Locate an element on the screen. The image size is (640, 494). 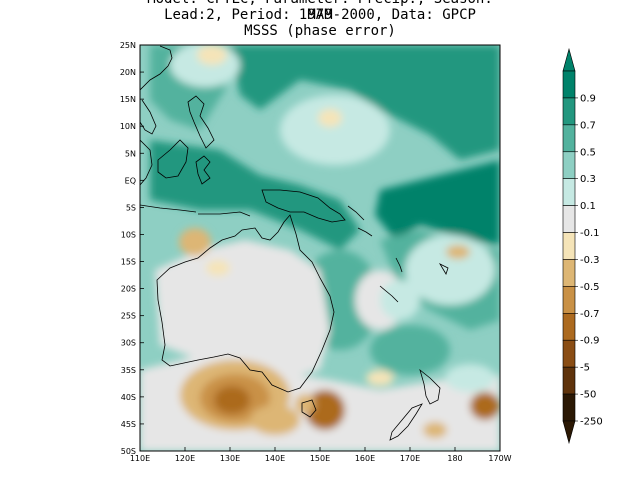
lat-tick-label: 30S is located at coordinates (128, 343).